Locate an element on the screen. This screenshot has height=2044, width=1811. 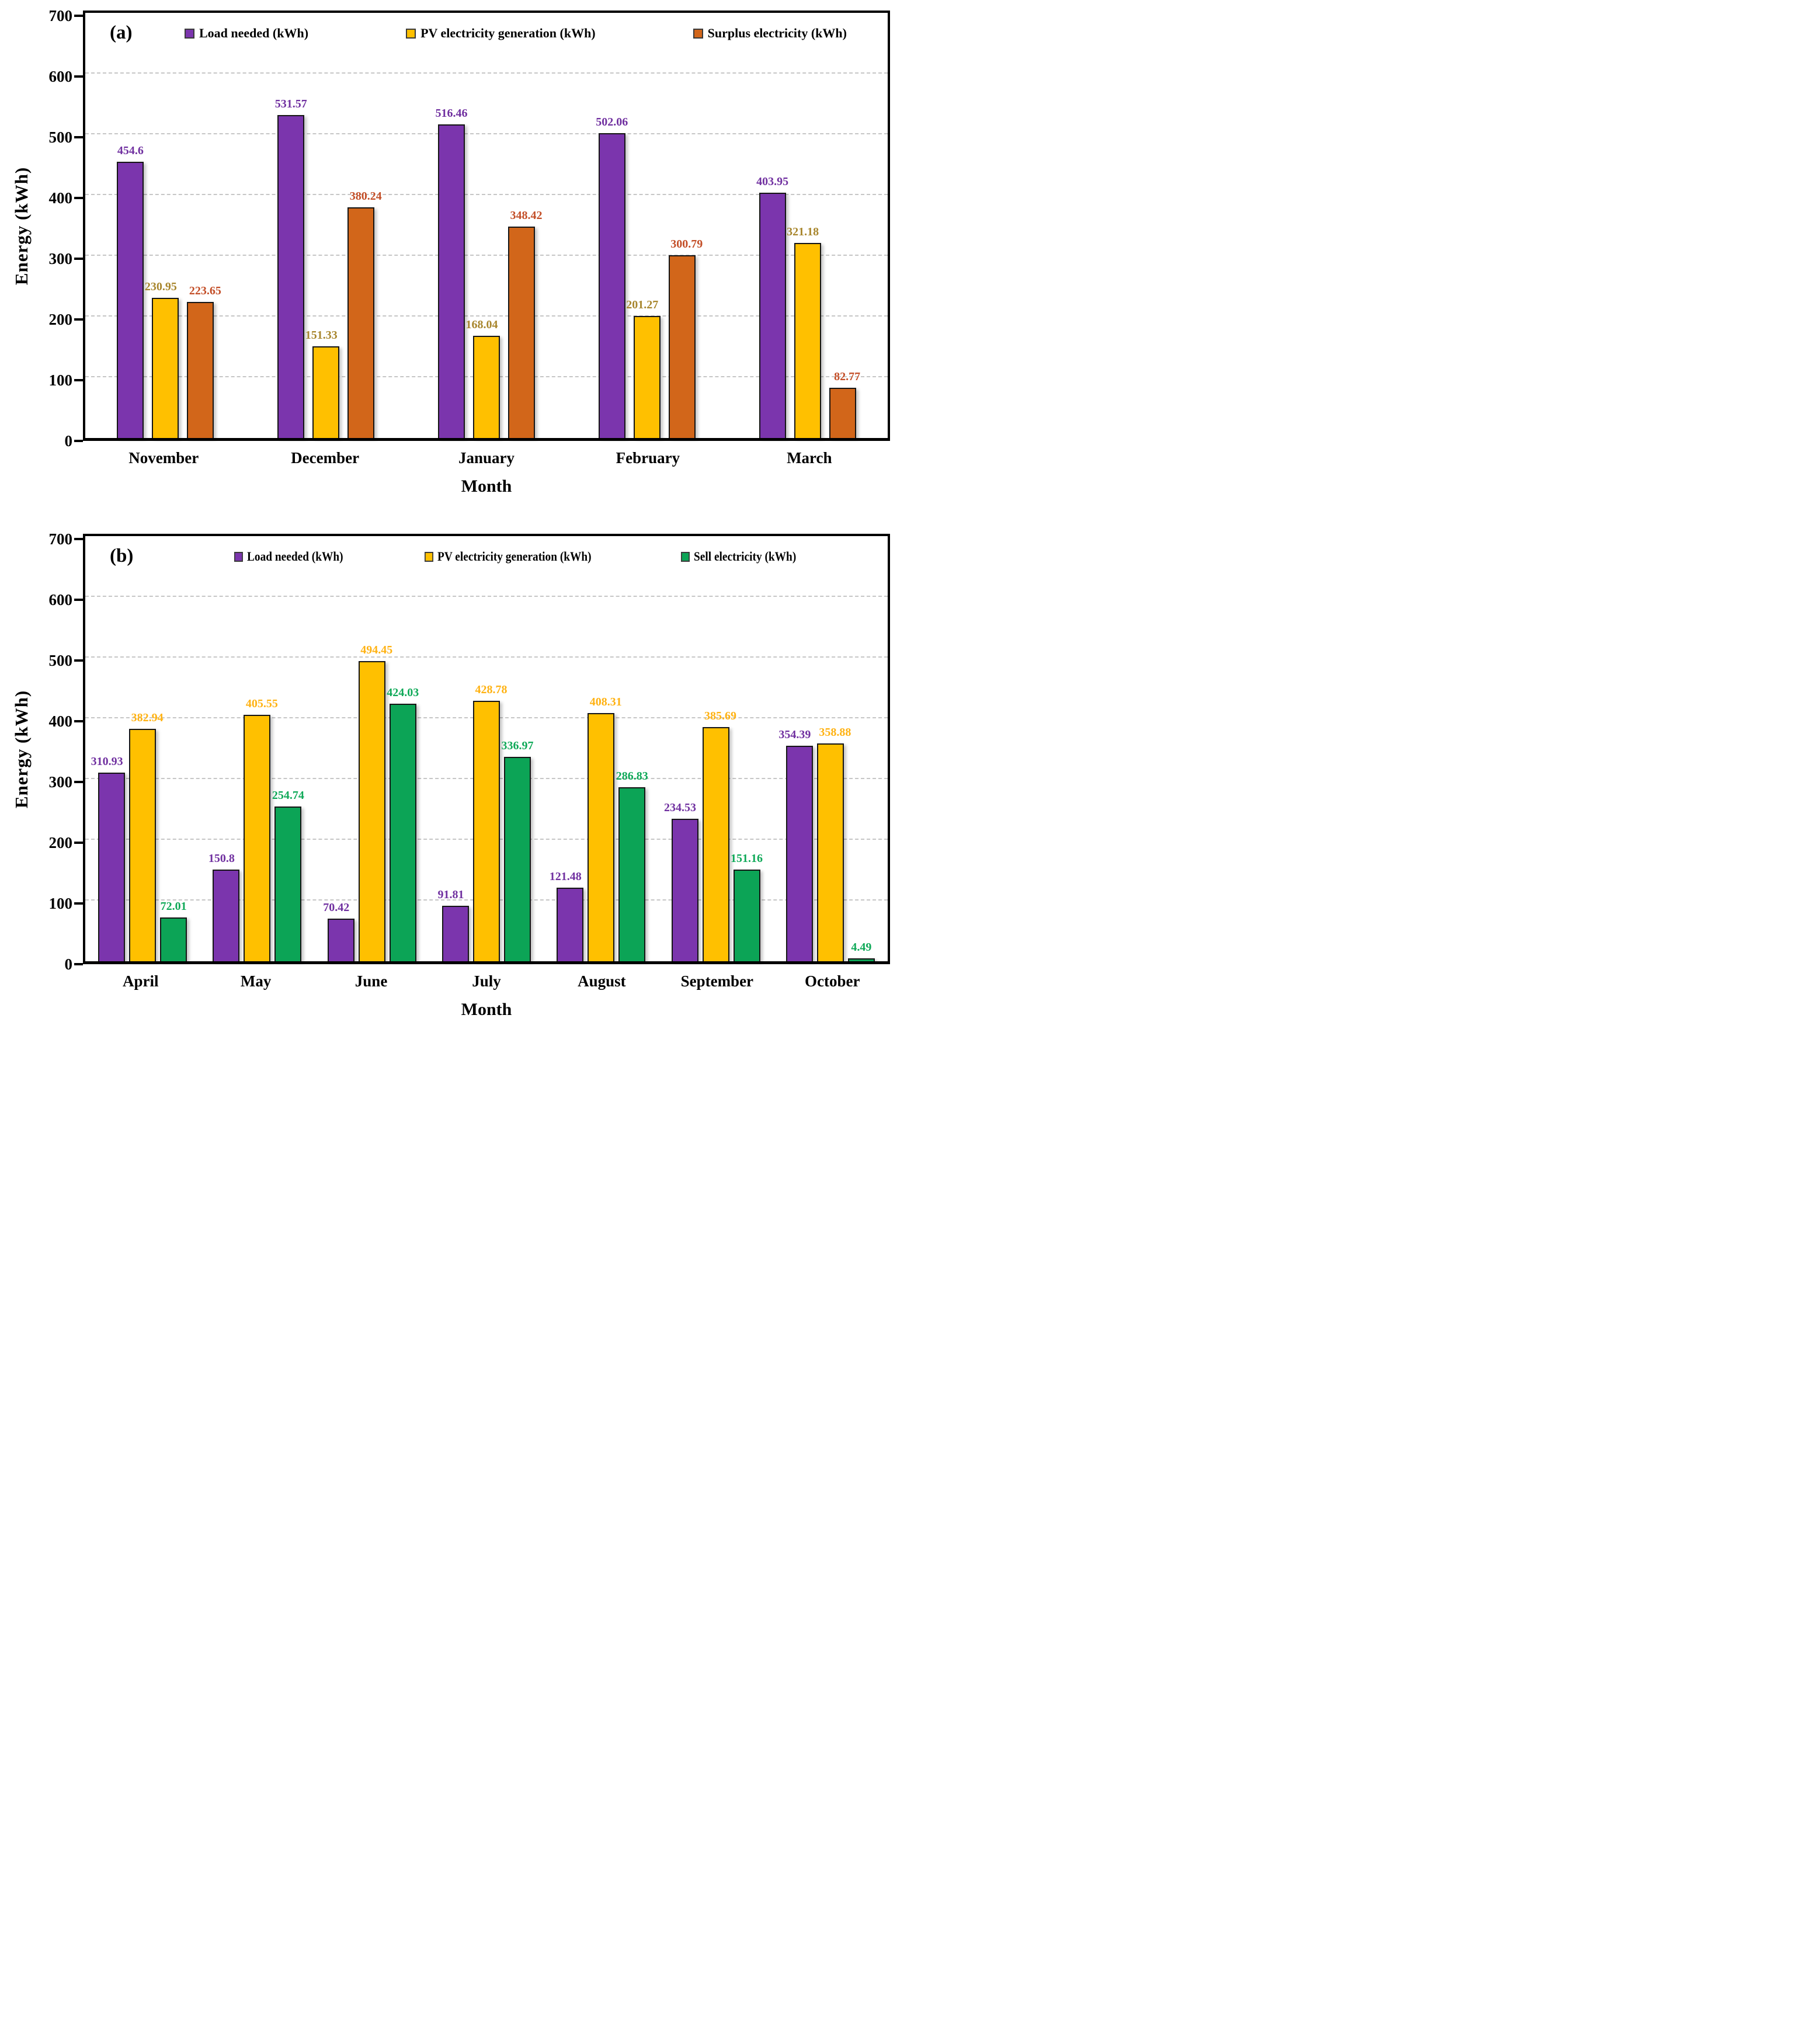
bar-slot: 354.39 is located at coordinates (795, 844).